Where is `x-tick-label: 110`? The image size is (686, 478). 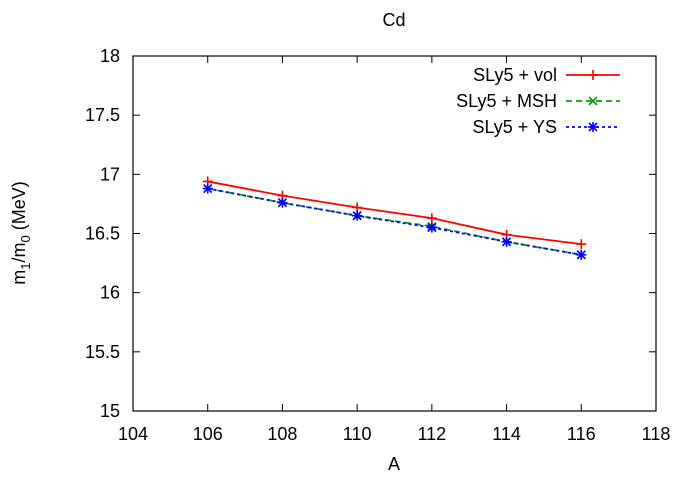
x-tick-label: 110 is located at coordinates (357, 434).